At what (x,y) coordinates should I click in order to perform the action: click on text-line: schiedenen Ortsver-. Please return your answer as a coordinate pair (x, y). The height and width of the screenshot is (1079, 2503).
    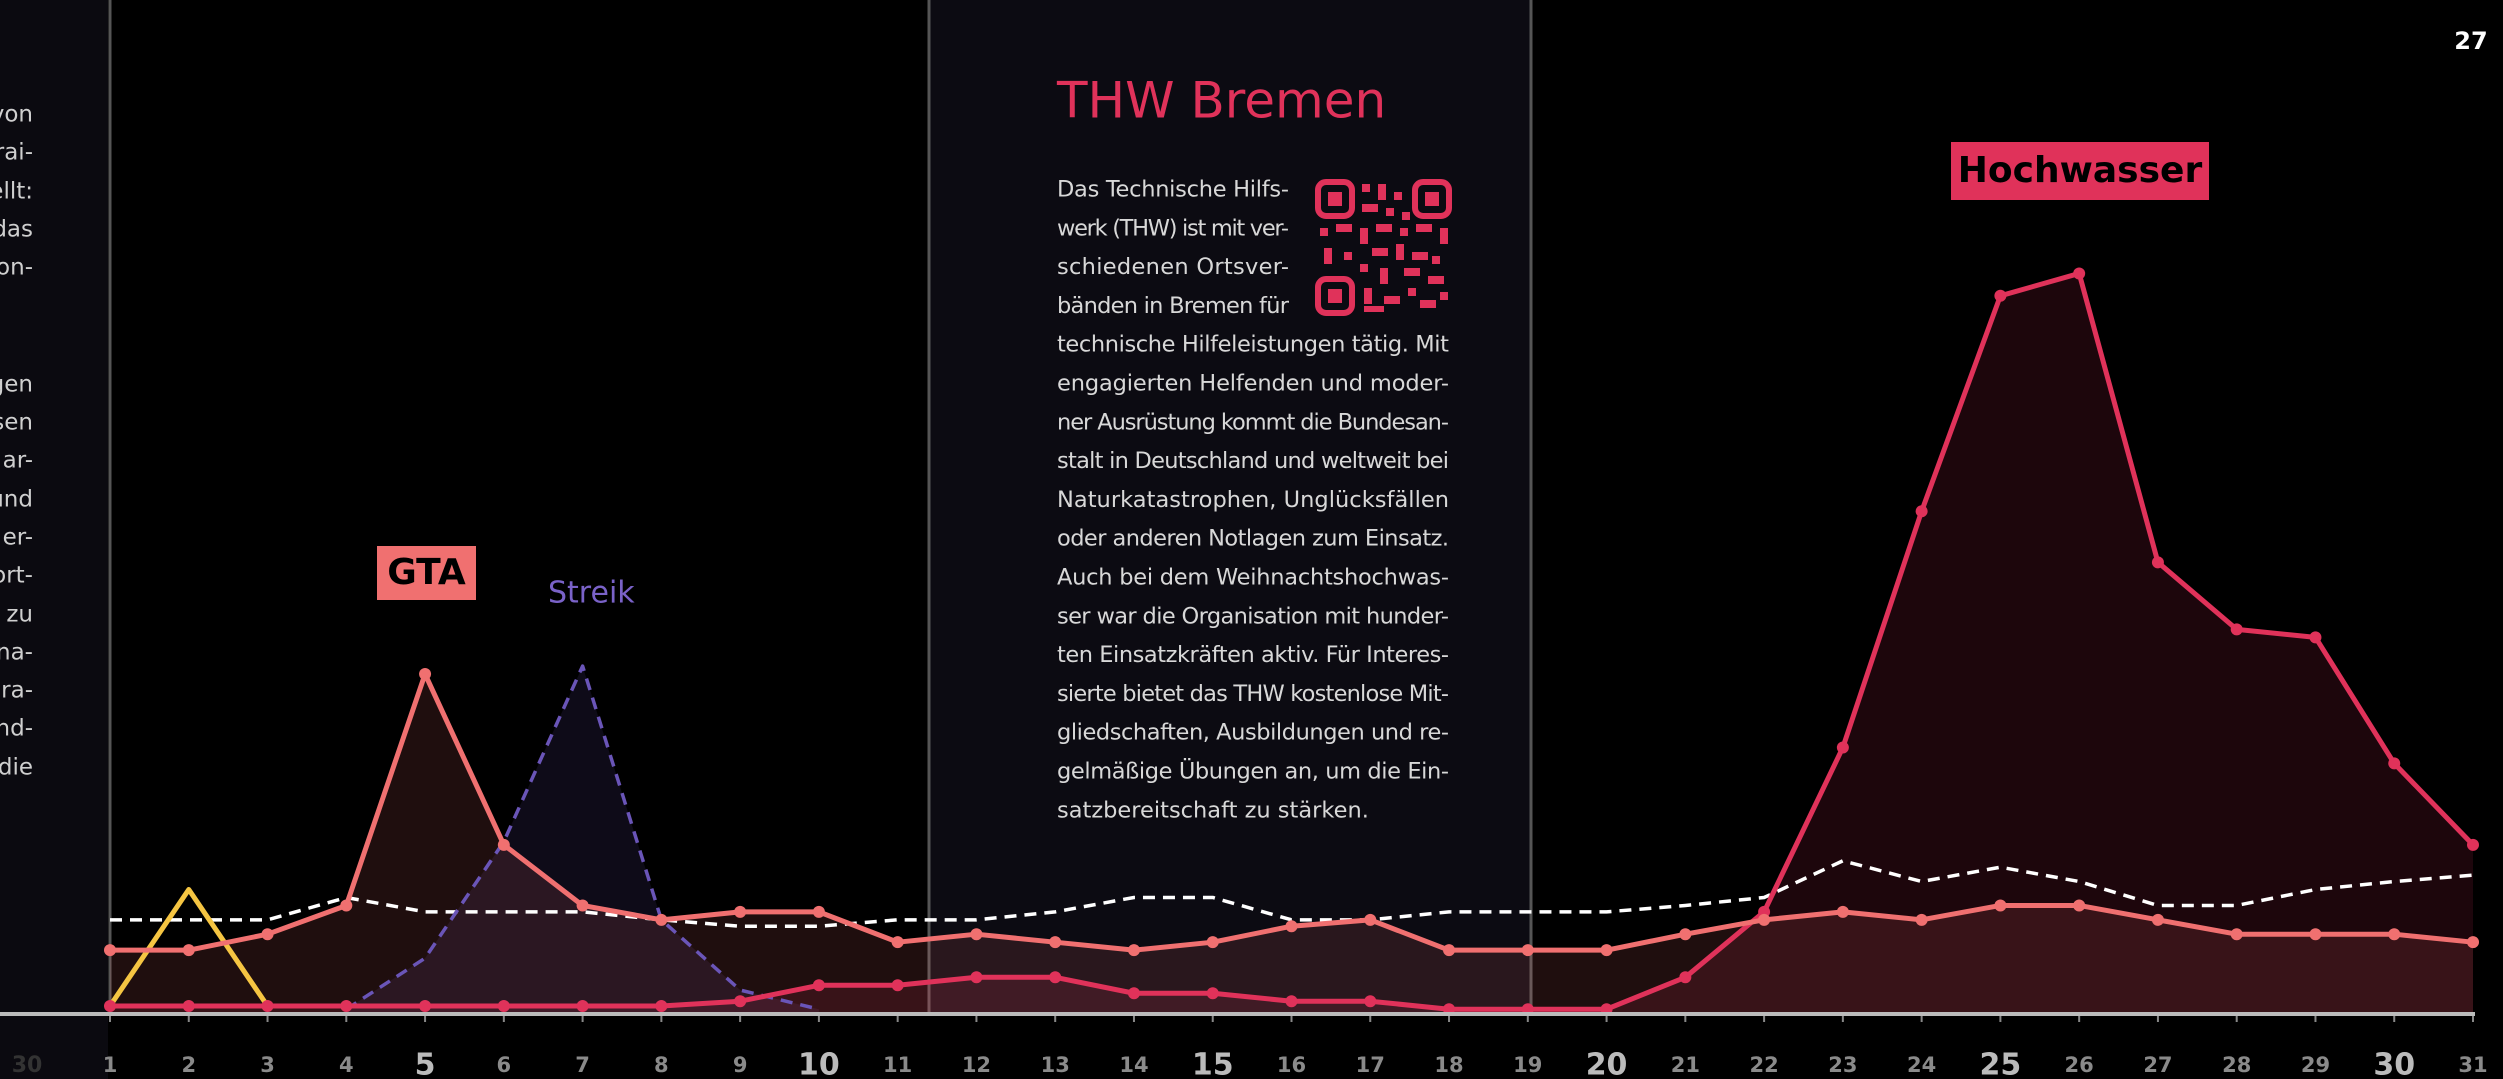
    Looking at the image, I should click on (1173, 267).